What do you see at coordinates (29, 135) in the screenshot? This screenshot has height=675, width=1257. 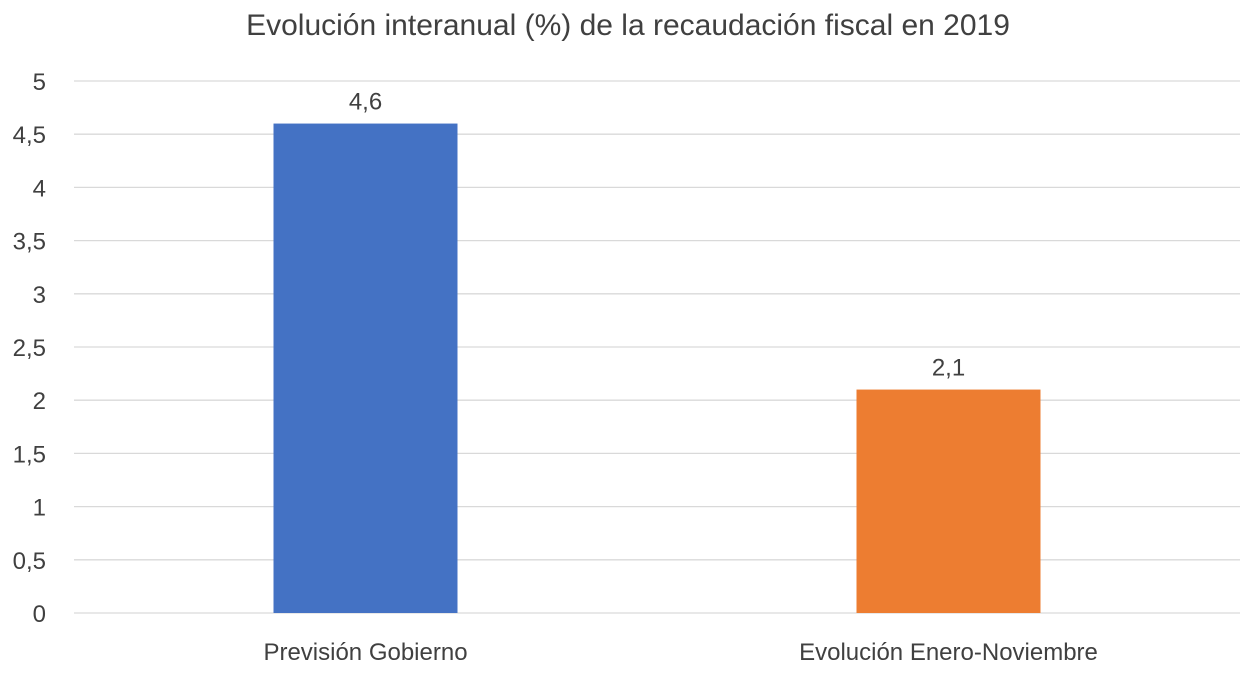 I see `y-tick-label: 4,5` at bounding box center [29, 135].